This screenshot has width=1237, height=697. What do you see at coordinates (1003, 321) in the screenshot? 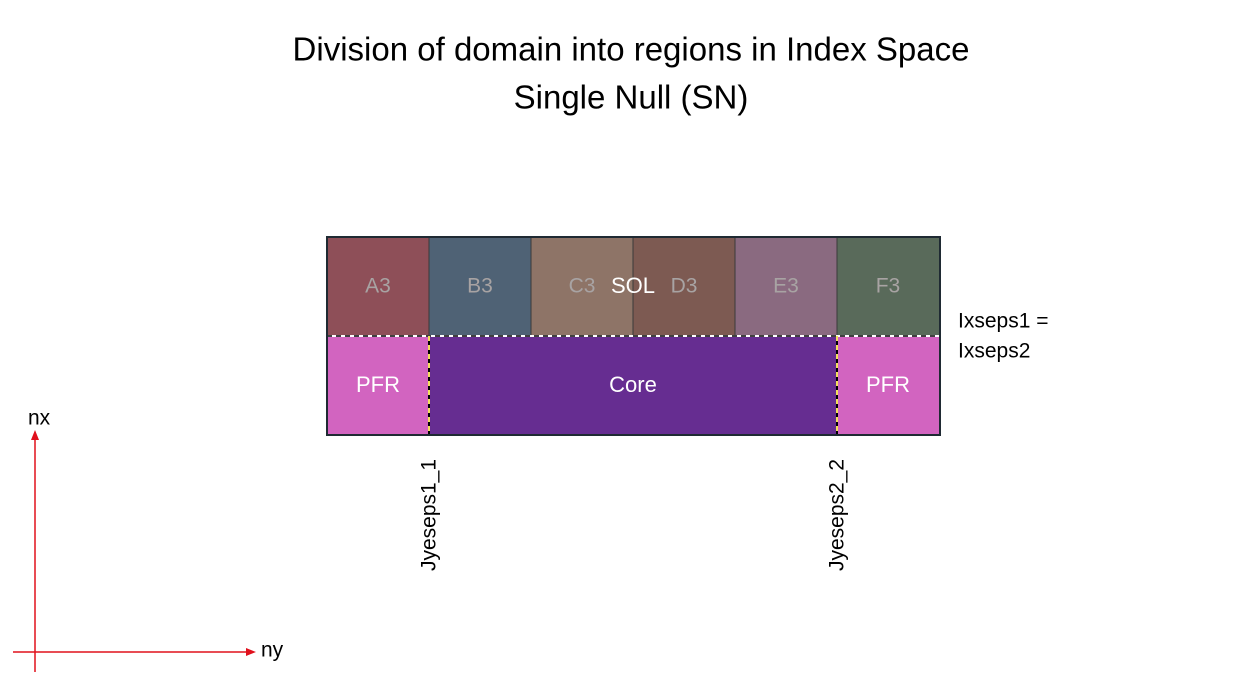
I see `separatrix-label: Ixseps1 =` at bounding box center [1003, 321].